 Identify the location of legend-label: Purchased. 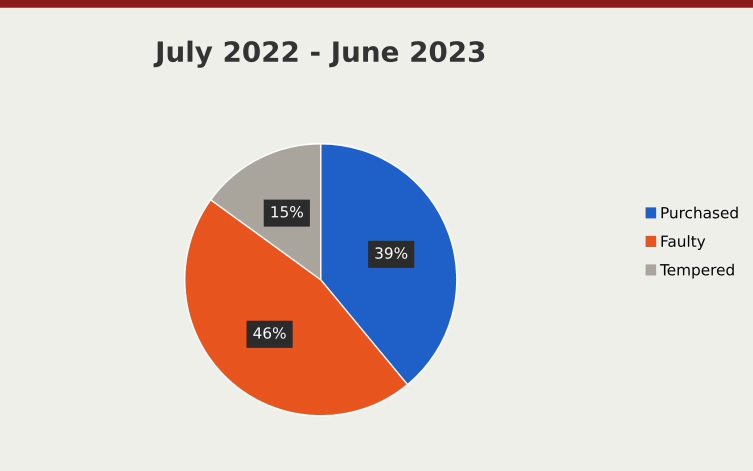
(700, 212).